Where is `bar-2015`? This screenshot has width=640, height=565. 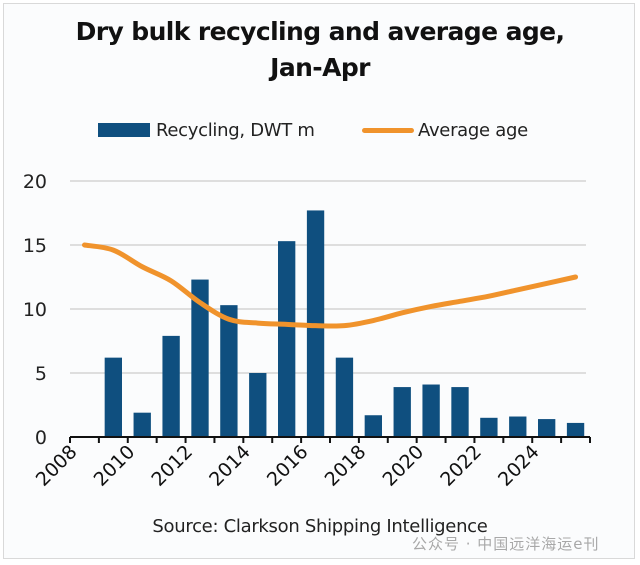 bar-2015 is located at coordinates (287, 339).